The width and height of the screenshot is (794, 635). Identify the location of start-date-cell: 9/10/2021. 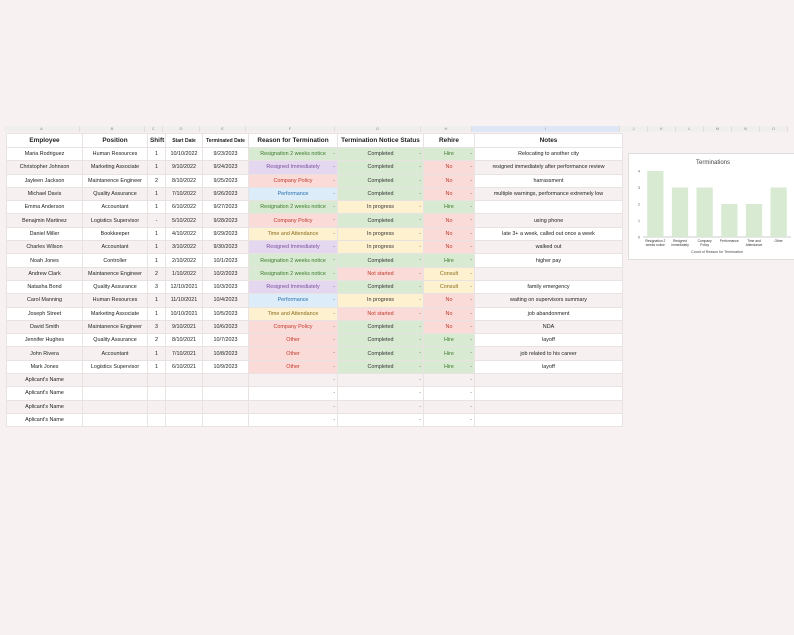
(184, 327).